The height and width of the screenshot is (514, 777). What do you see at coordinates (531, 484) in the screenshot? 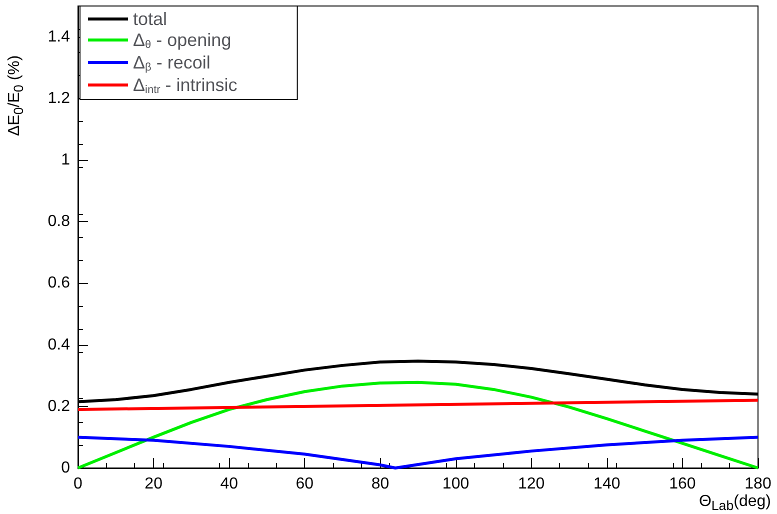
I see `x-tick-label: 120` at bounding box center [531, 484].